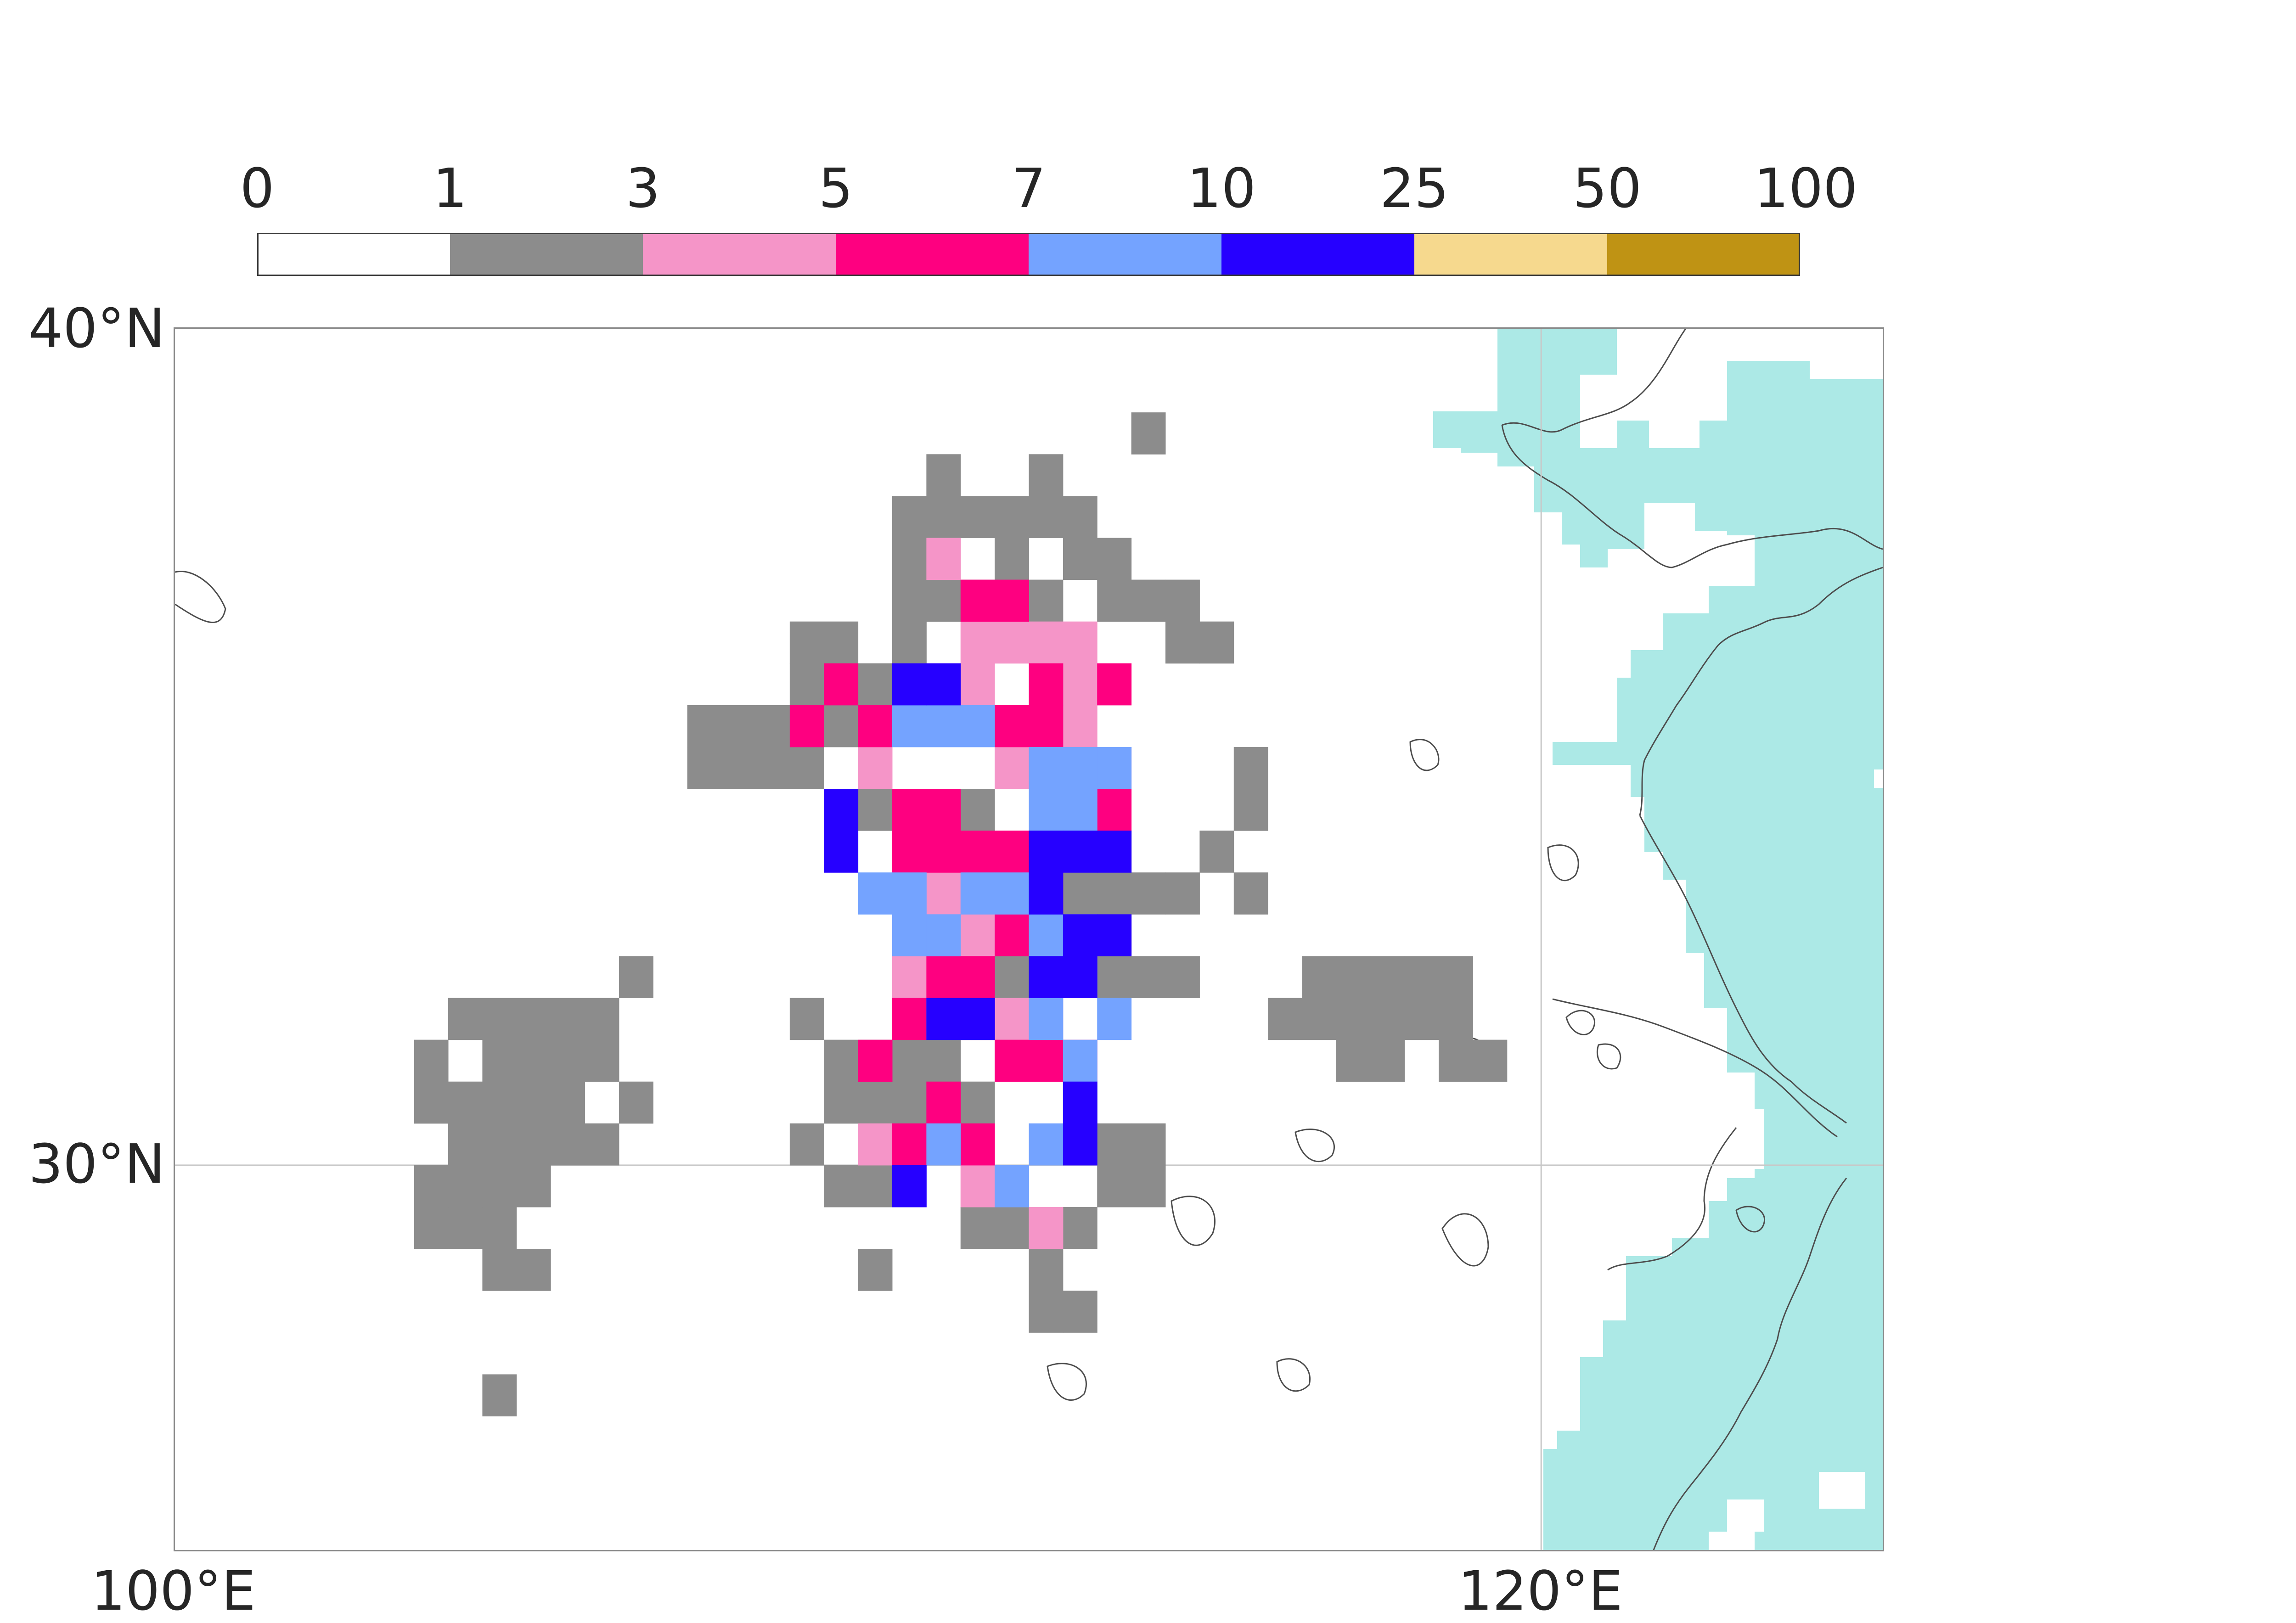 This screenshot has height=1623, width=2296. I want to click on lake-gaoyou, so click(1608, 1056).